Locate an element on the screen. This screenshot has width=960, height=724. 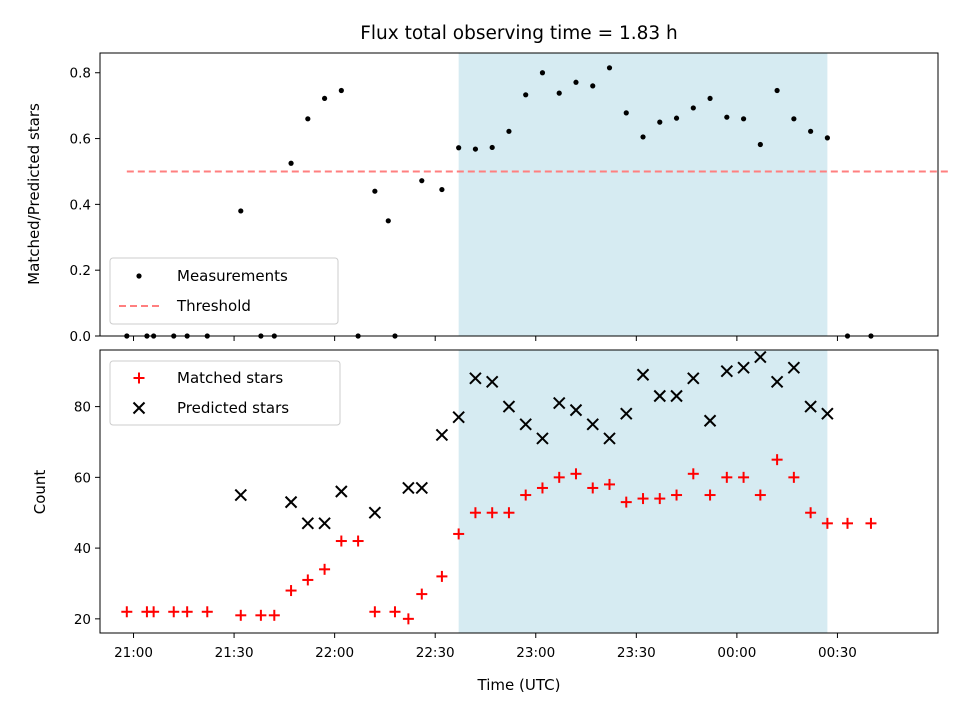
legend-matched-marker is located at coordinates (139, 378).